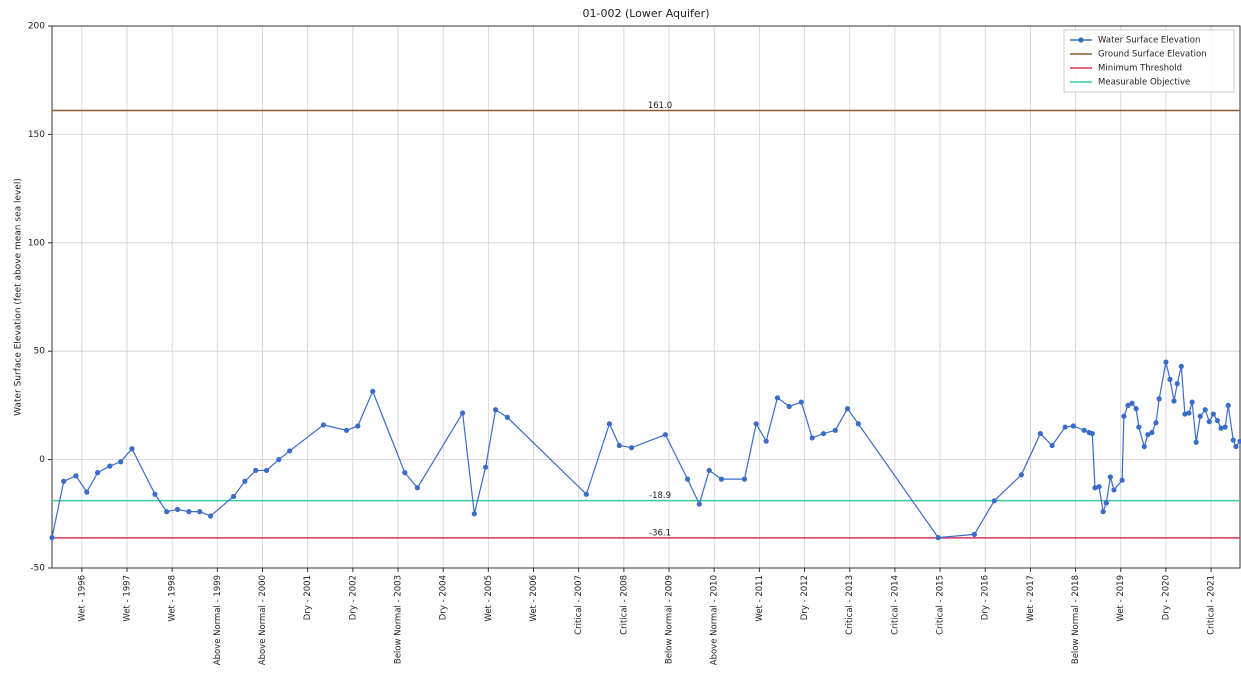 Image resolution: width=1241 pixels, height=674 pixels. I want to click on chart-title: 01-002 (Lower Aquifer), so click(646, 13).